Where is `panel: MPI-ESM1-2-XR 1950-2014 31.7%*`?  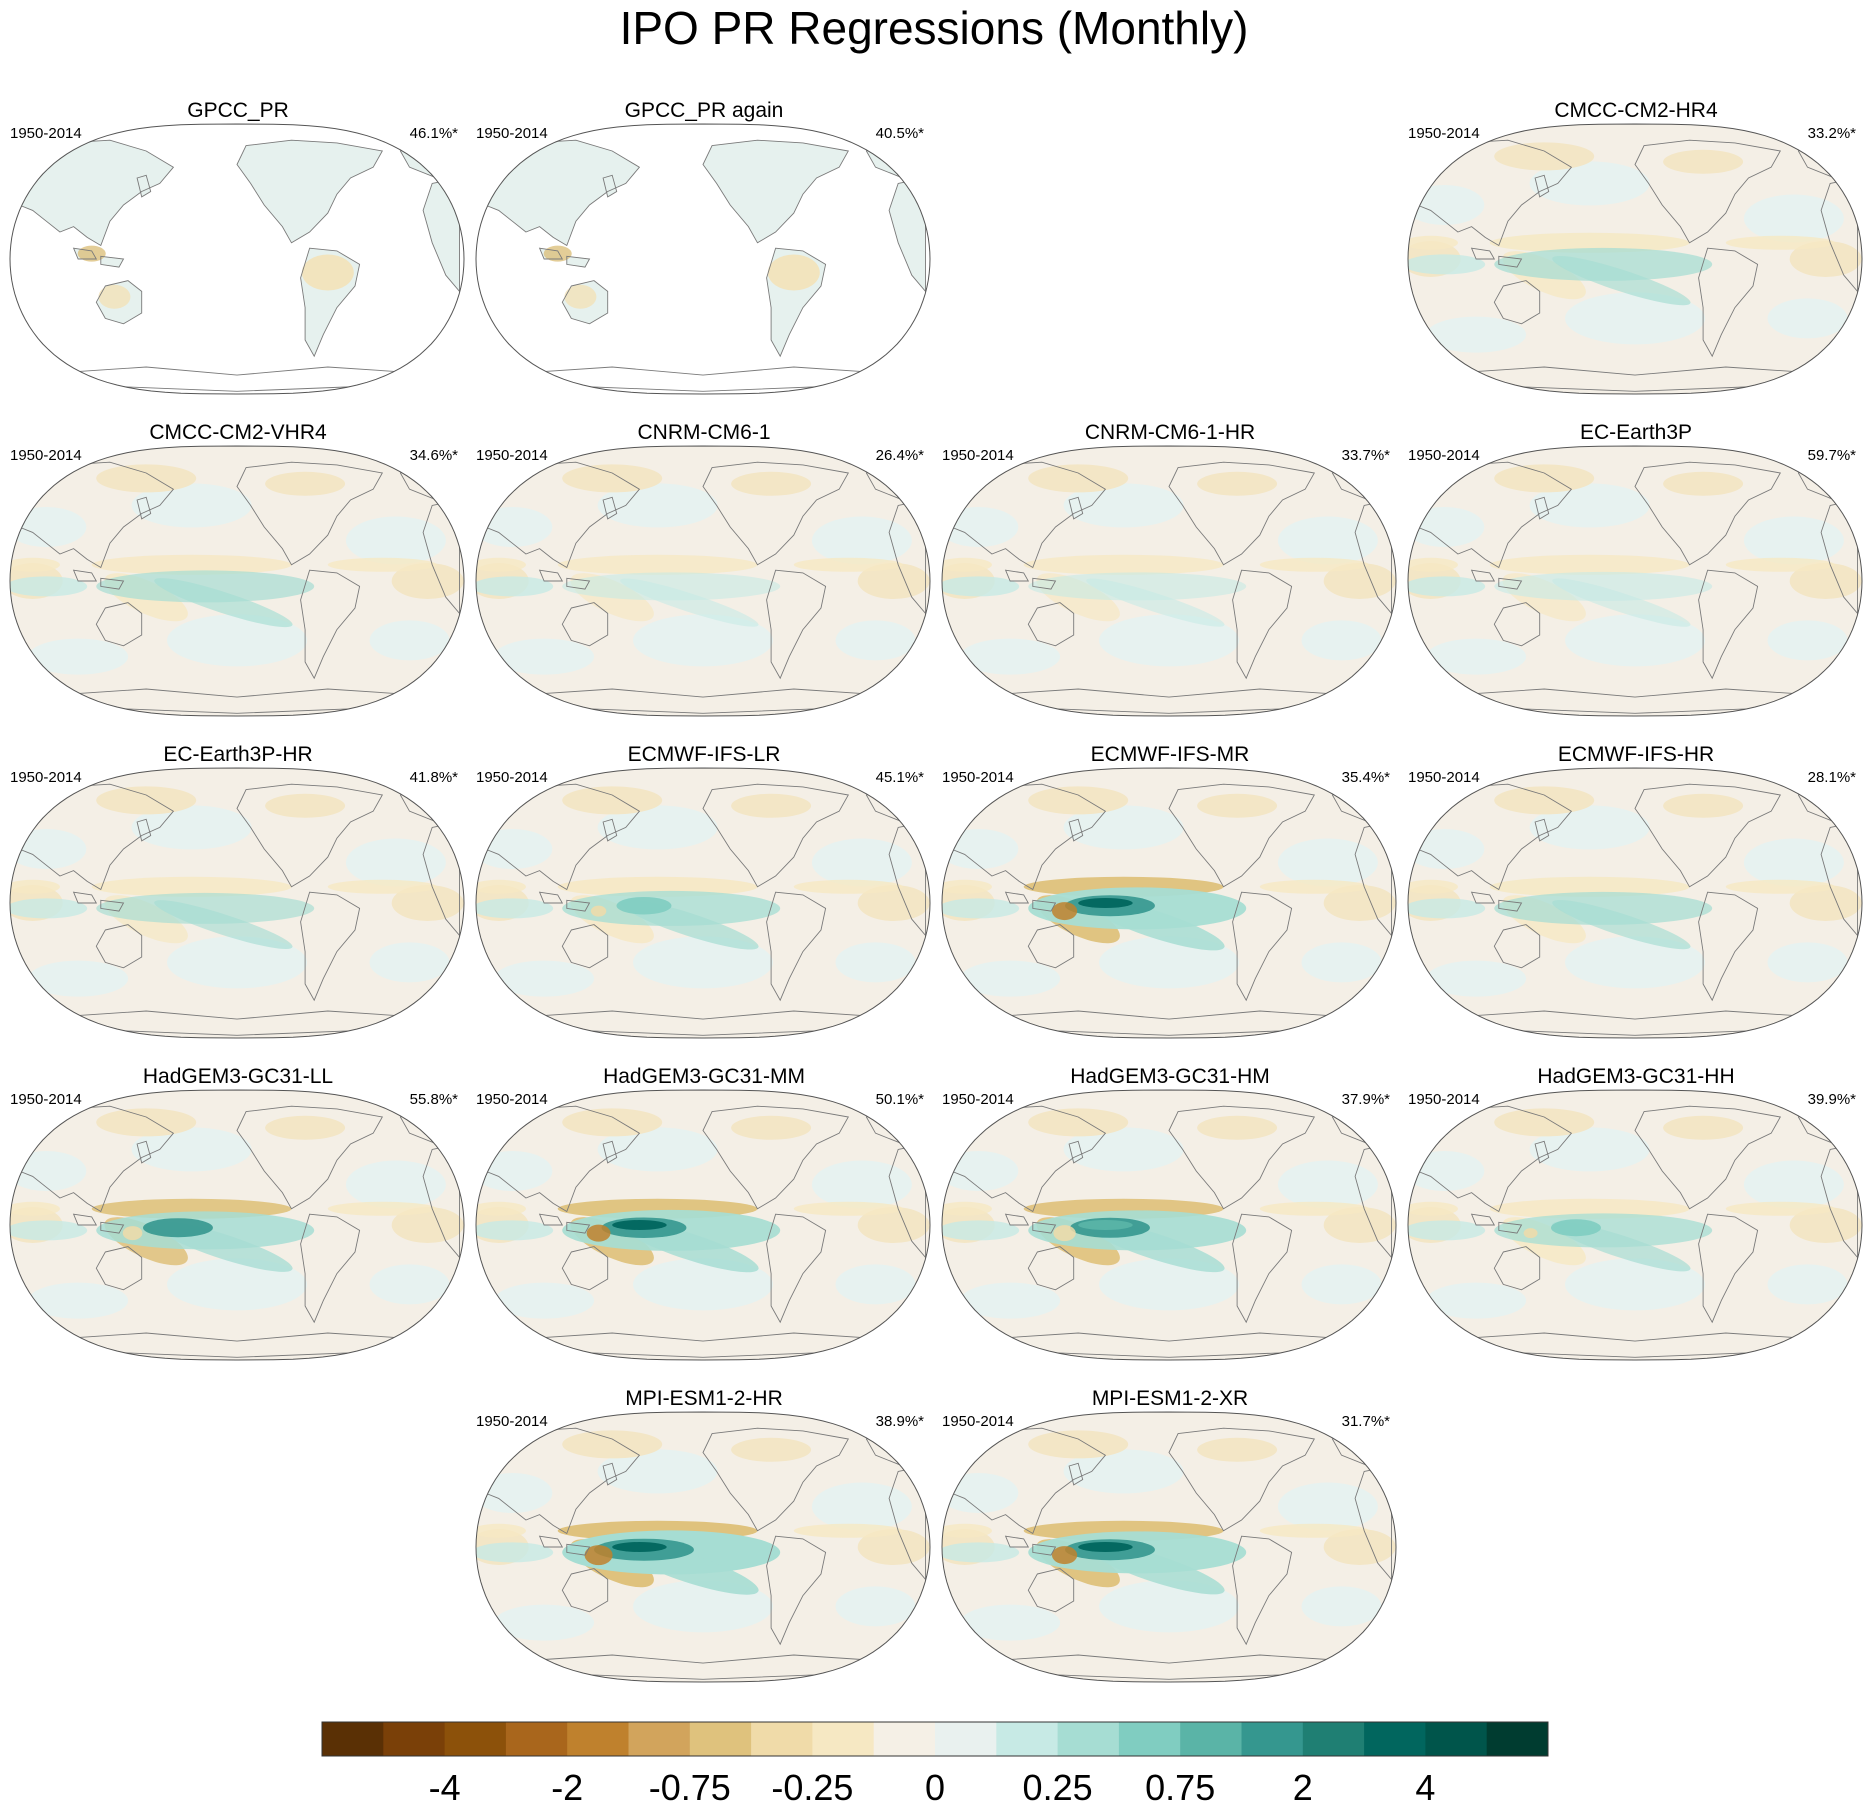
panel: MPI-ESM1-2-XR 1950-2014 31.7%* is located at coordinates (1169, 1535).